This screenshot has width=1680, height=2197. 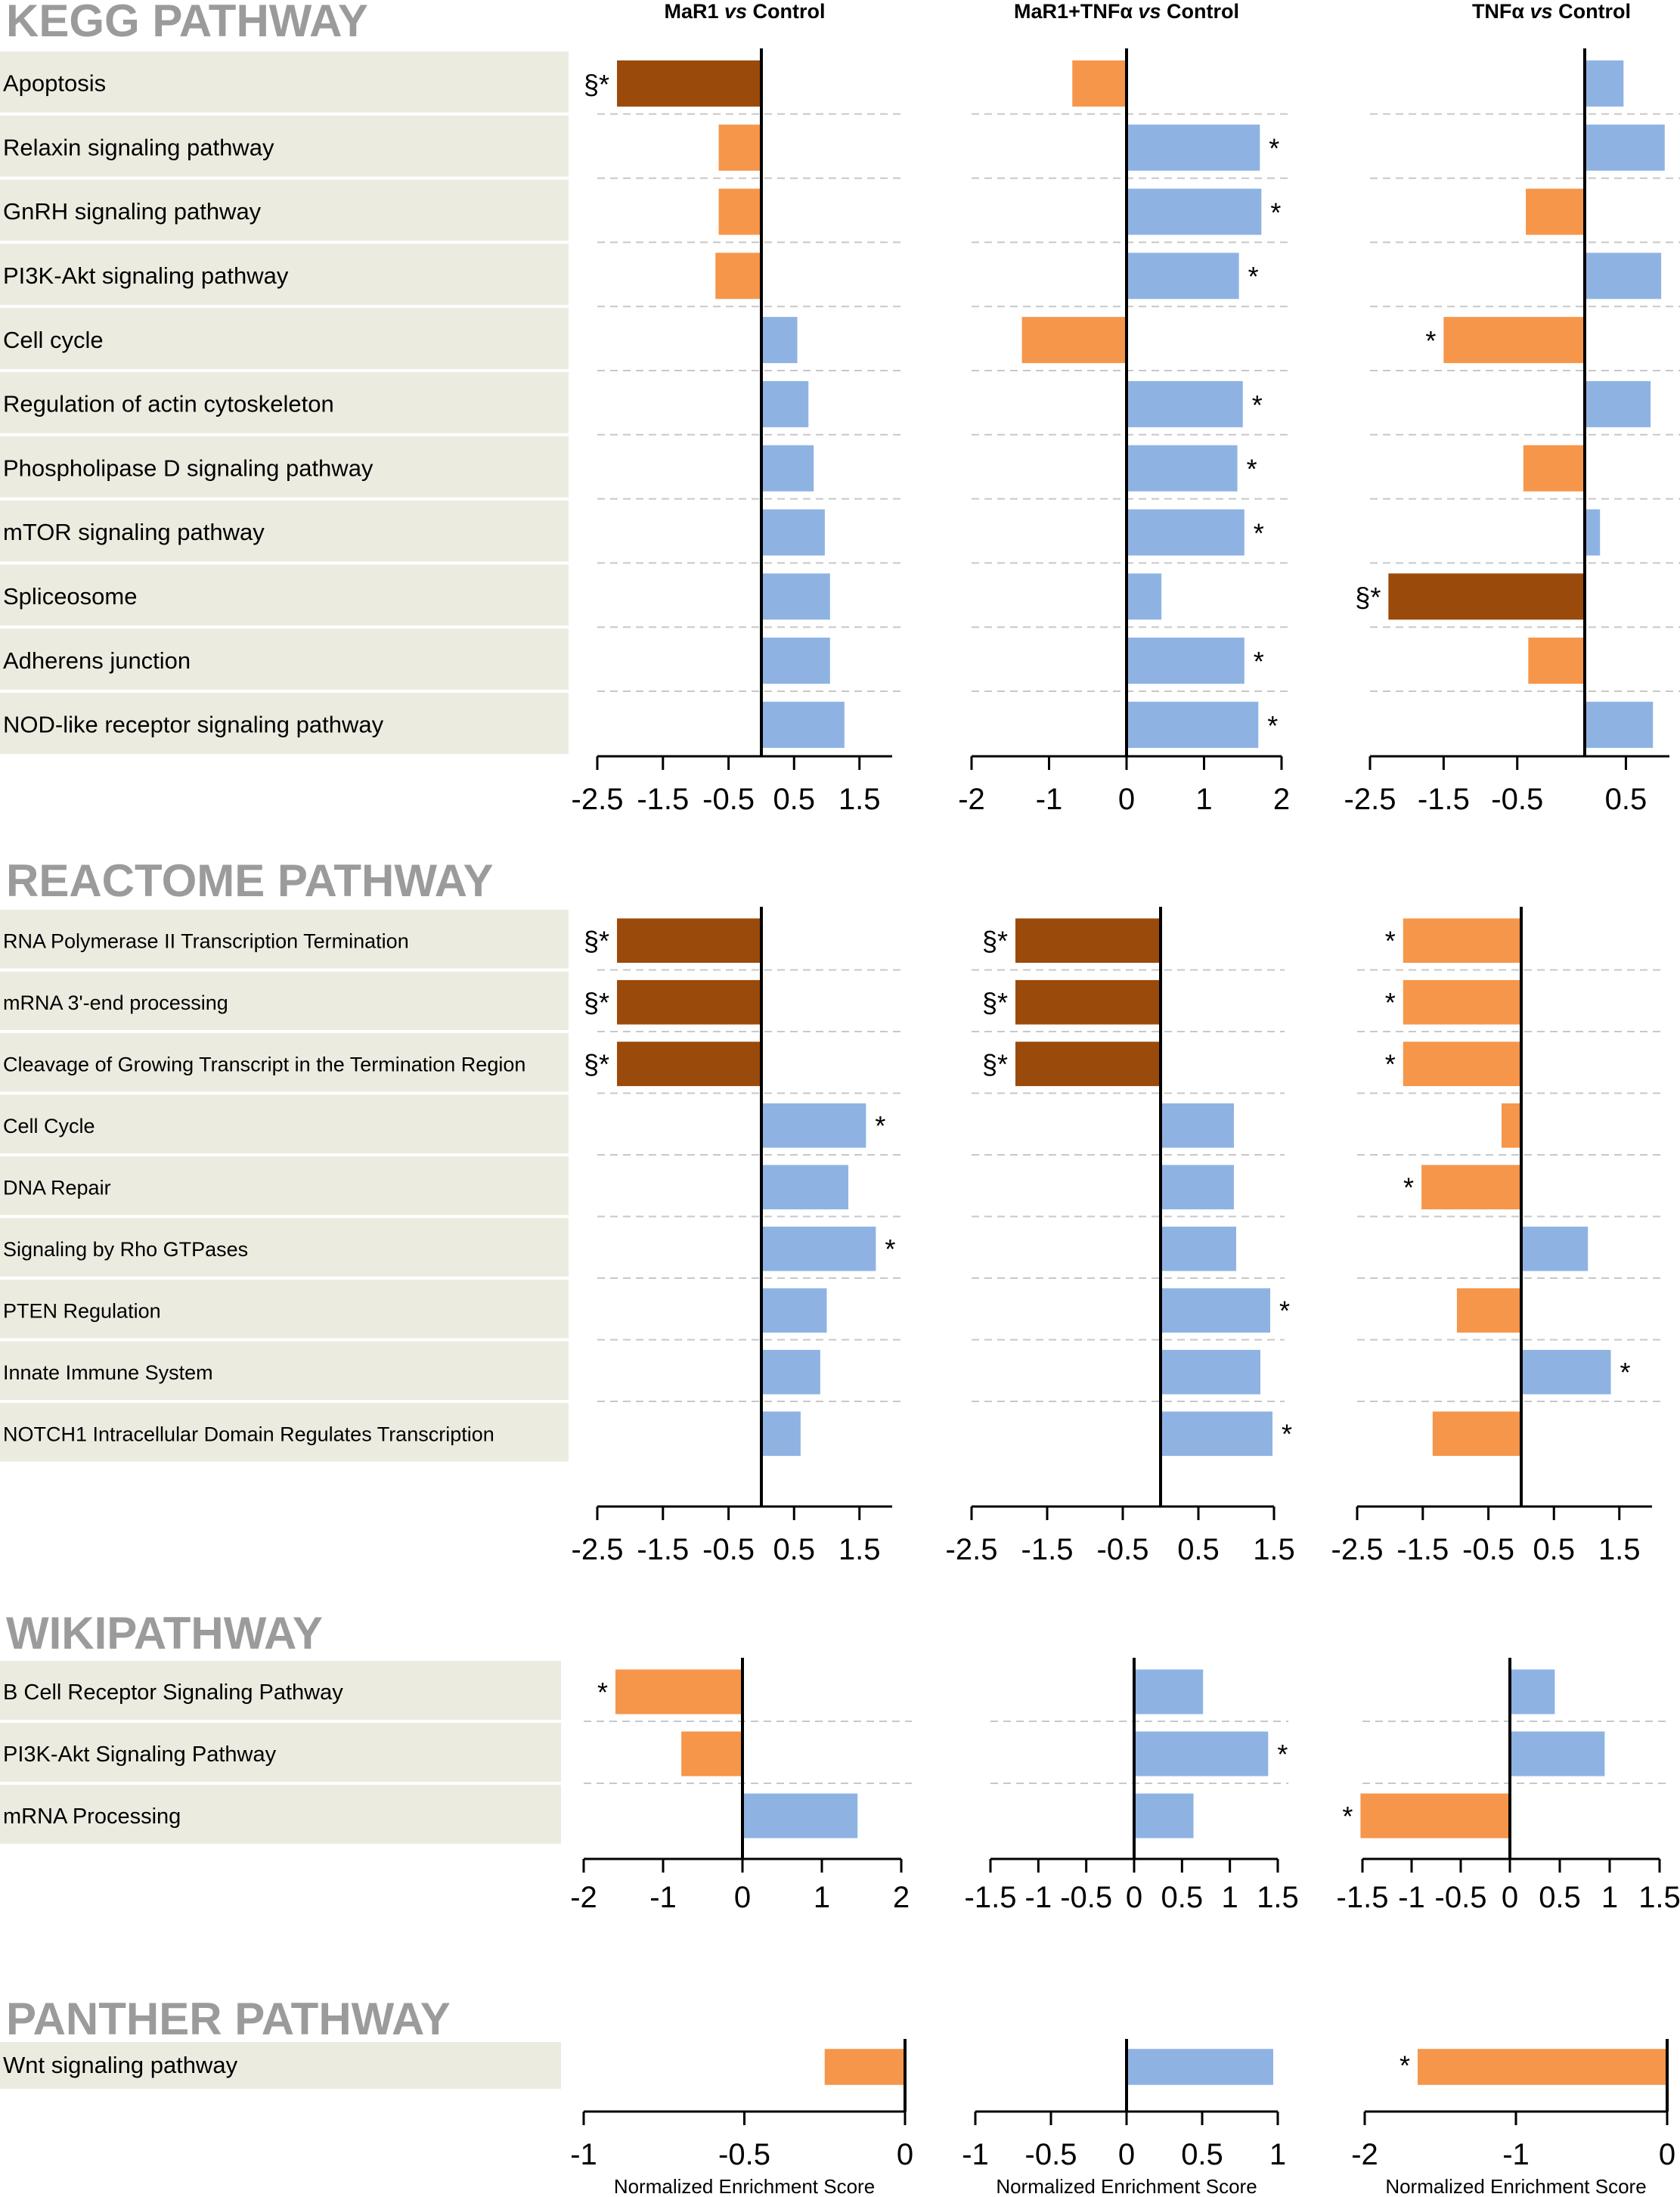 I want to click on pathway-label: Adherens junction, so click(x=97, y=660).